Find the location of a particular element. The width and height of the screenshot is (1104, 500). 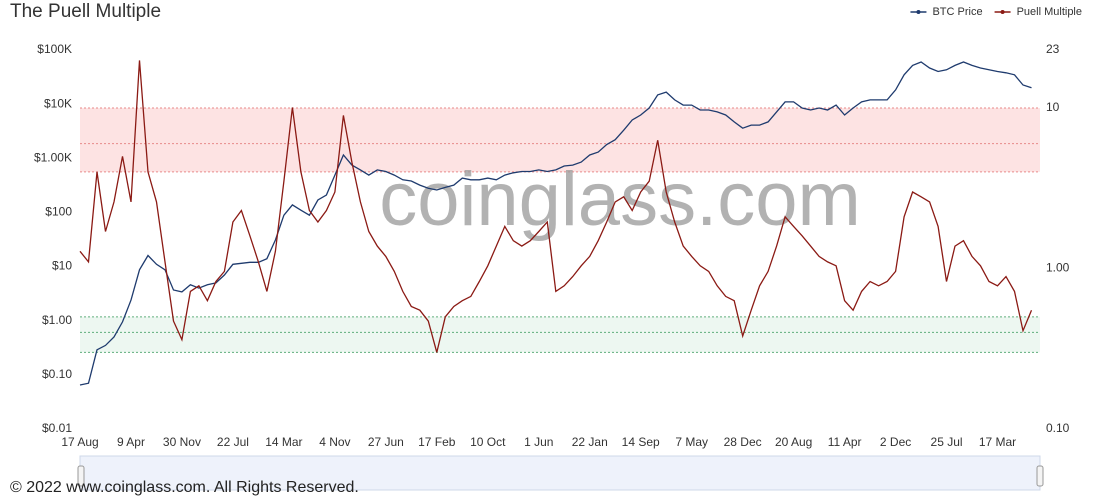

y-tick-label: $1.00K is located at coordinates (53, 157).